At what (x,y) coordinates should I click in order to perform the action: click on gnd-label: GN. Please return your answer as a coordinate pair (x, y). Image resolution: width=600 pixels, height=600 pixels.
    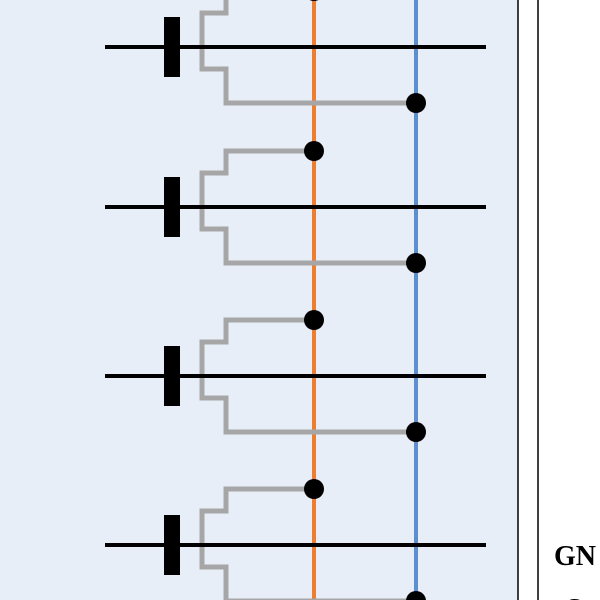
    Looking at the image, I should click on (575, 556).